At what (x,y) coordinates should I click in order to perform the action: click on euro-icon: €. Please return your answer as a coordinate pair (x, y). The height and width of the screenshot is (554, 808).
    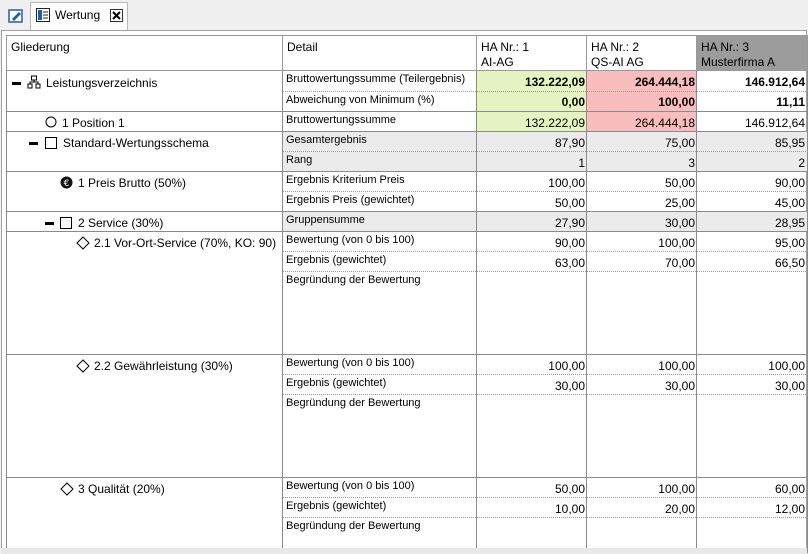
    Looking at the image, I should click on (66, 182).